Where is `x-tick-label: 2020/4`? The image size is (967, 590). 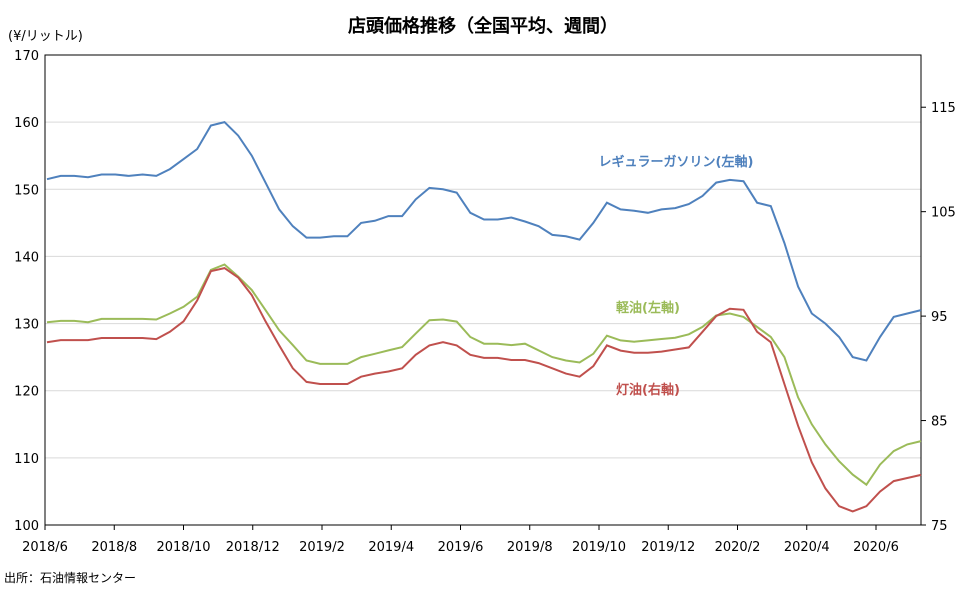 x-tick-label: 2020/4 is located at coordinates (807, 547).